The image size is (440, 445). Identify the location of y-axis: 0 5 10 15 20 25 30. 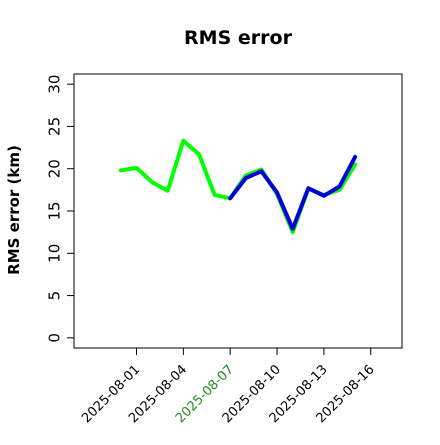
(60, 209).